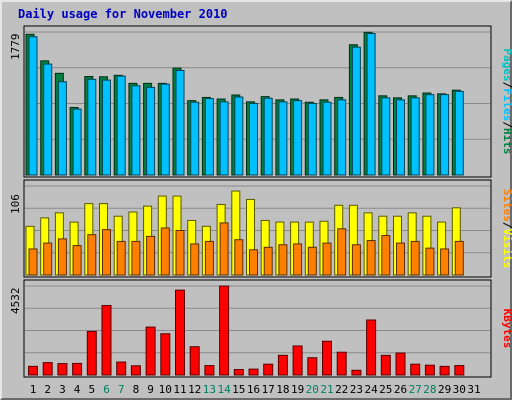 The width and height of the screenshot is (512, 400). I want to click on x-tick-label: 27, so click(415, 389).